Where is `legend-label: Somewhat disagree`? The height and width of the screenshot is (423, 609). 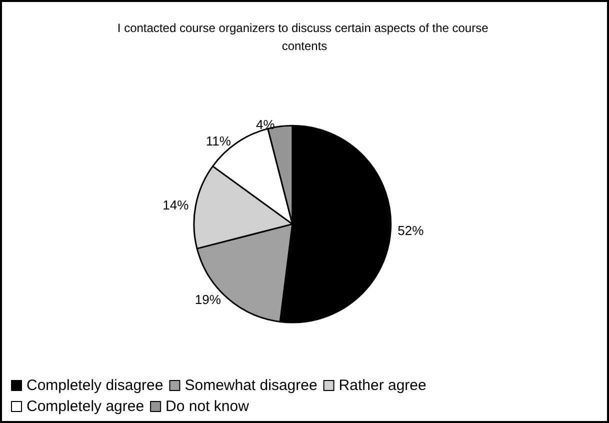 legend-label: Somewhat disagree is located at coordinates (251, 385).